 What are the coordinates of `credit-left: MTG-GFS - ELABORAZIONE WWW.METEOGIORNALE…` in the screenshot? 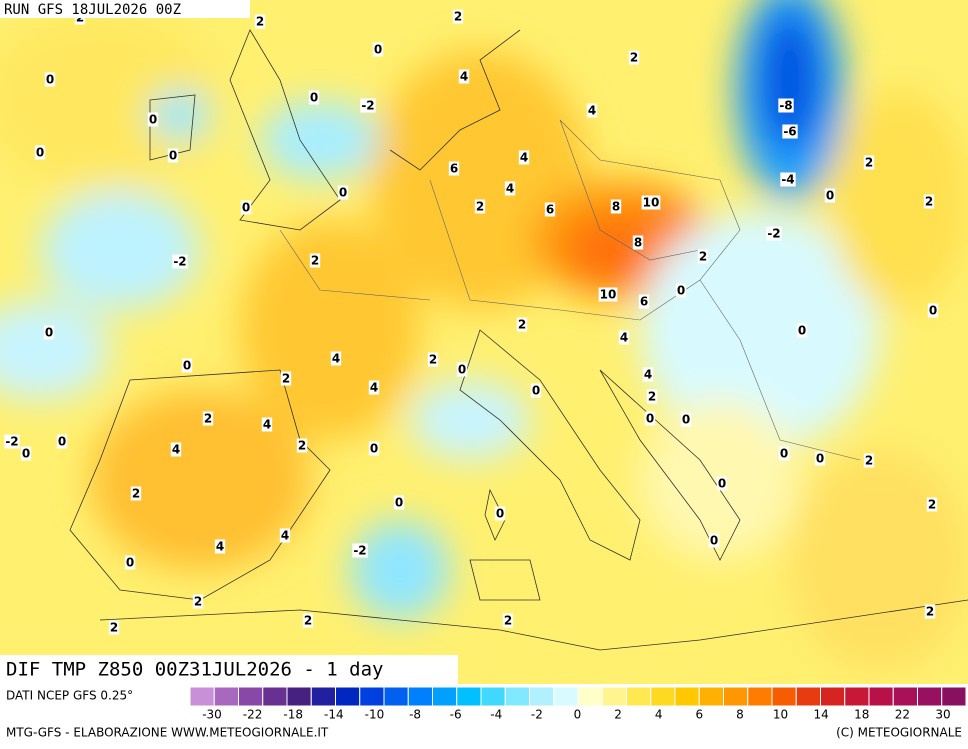 It's located at (167, 733).